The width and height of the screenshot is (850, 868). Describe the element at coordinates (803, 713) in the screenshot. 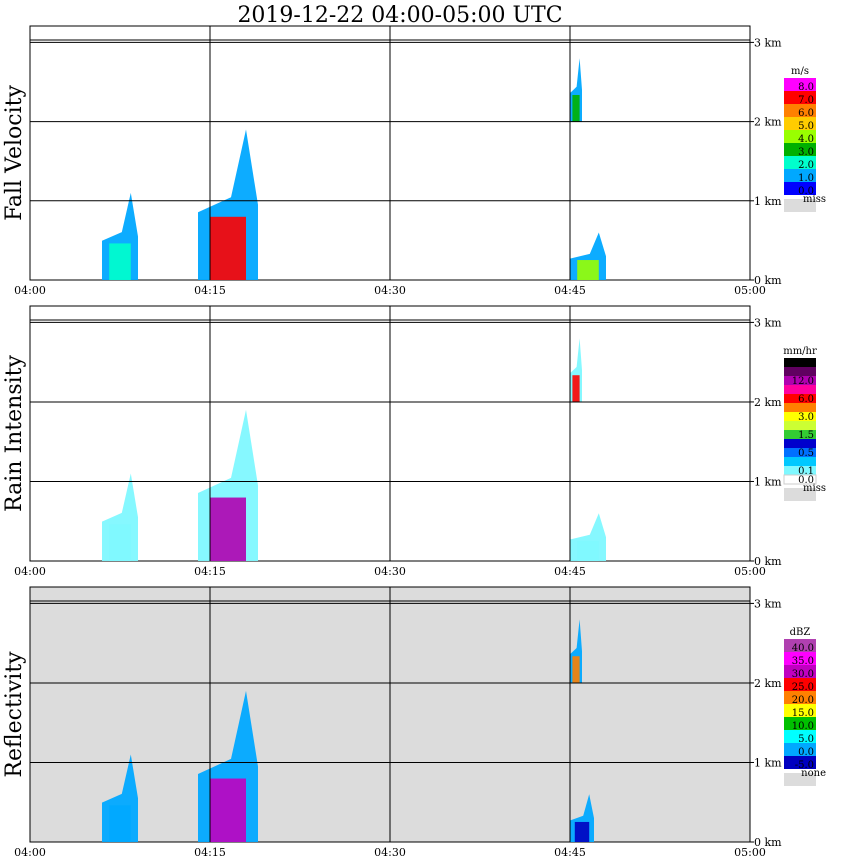

I see `legend-label: 15.0` at that location.